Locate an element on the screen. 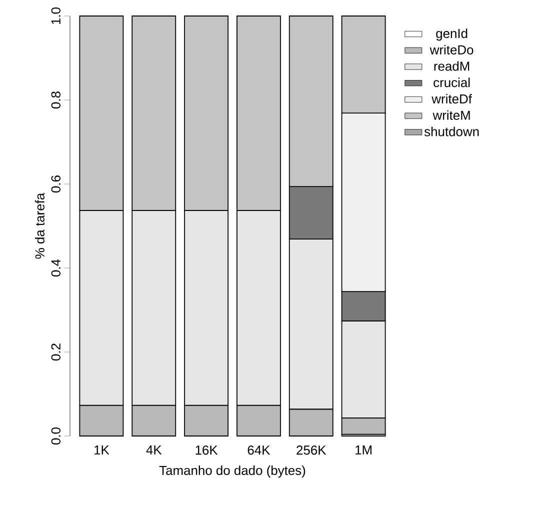  legend-label: genId is located at coordinates (452, 34).